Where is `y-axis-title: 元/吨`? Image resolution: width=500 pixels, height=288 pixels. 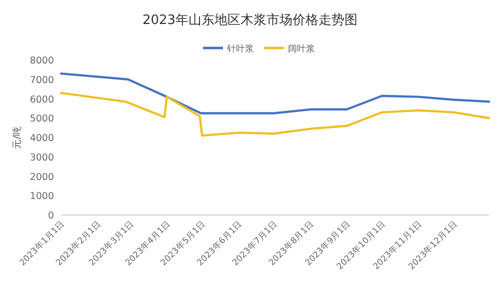 y-axis-title: 元/吨 is located at coordinates (17, 138).